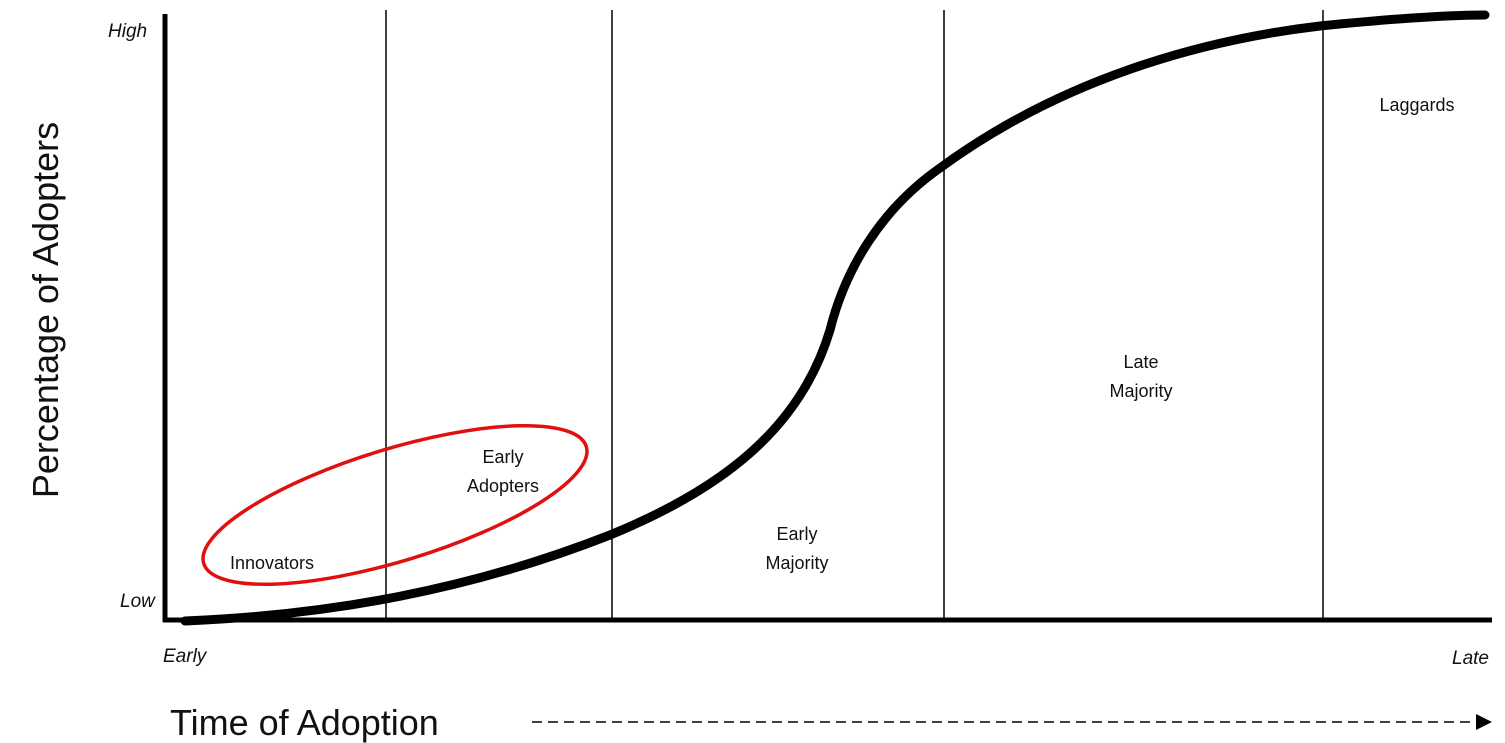 The height and width of the screenshot is (743, 1505). Describe the element at coordinates (185, 656) in the screenshot. I see `x-early-label: Early` at that location.